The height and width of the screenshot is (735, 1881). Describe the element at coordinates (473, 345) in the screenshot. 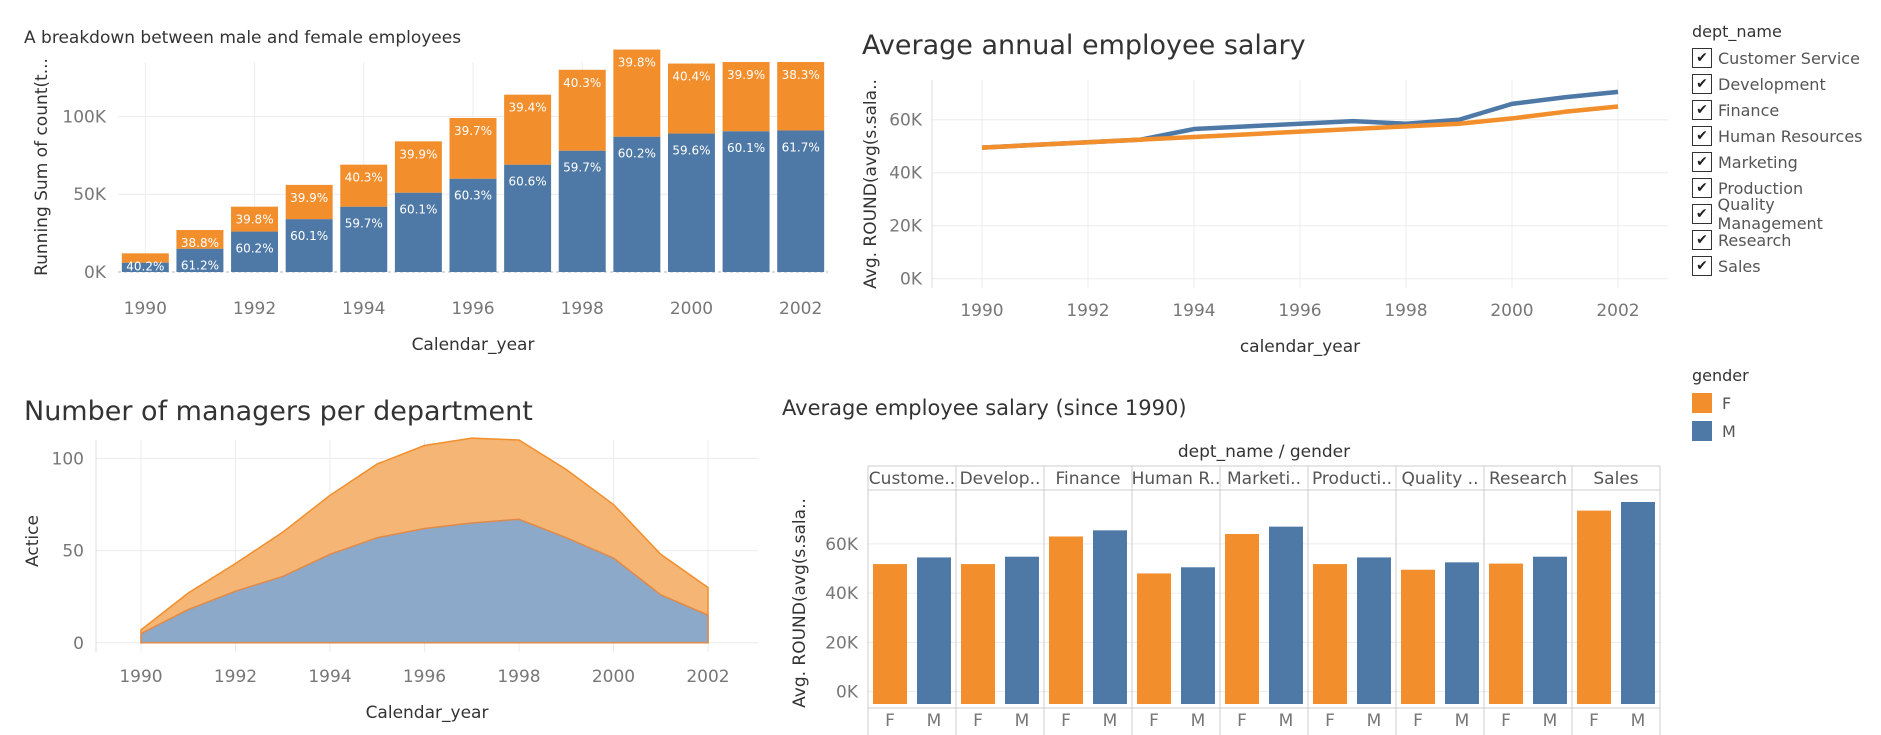

I see `x-axis-label: Calendar_year` at that location.